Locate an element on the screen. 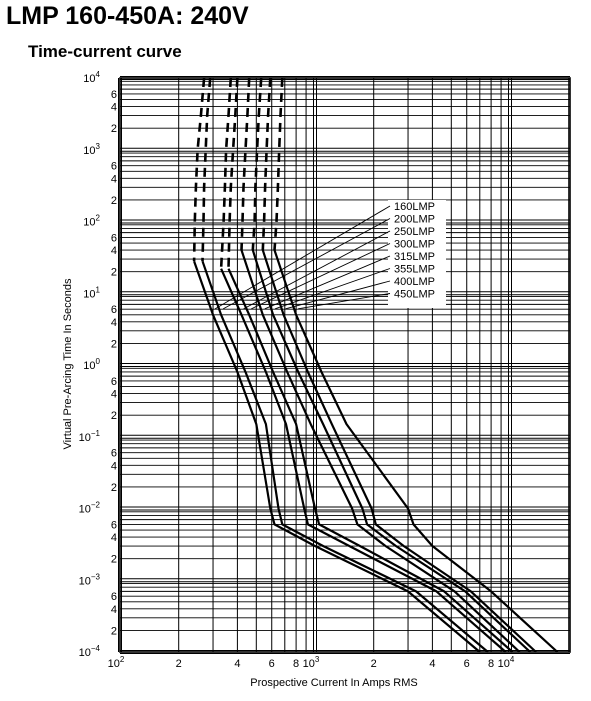 The height and width of the screenshot is (701, 591). legend-label-250LMP: 250LMP is located at coordinates (414, 232).